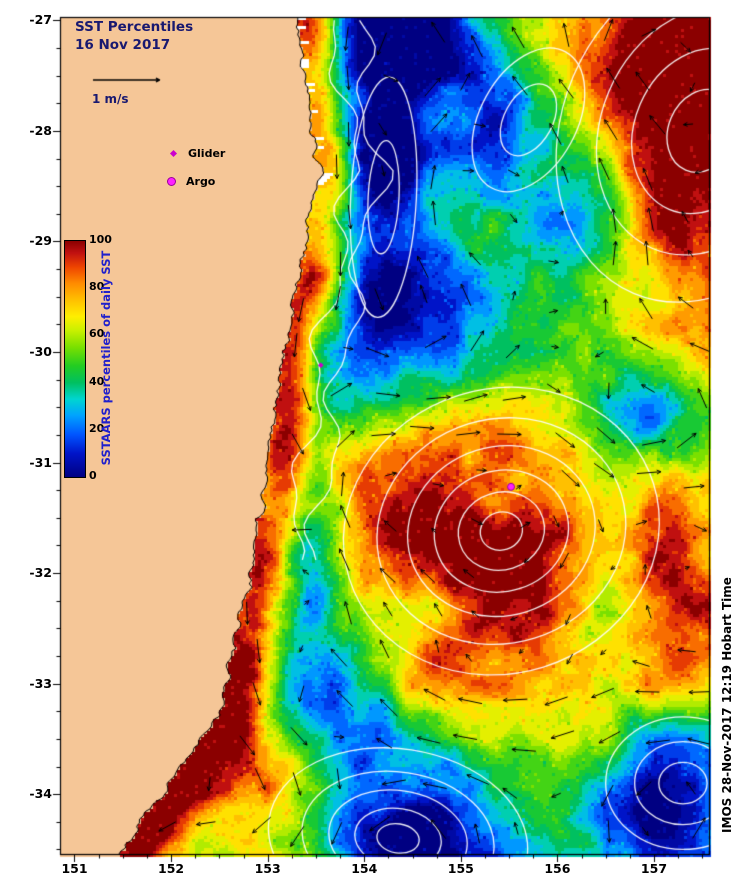  Describe the element at coordinates (727, 705) in the screenshot. I see `timestamp-watermark: IMOS 28-Nov-2017 12:19 Hobart Time` at that location.